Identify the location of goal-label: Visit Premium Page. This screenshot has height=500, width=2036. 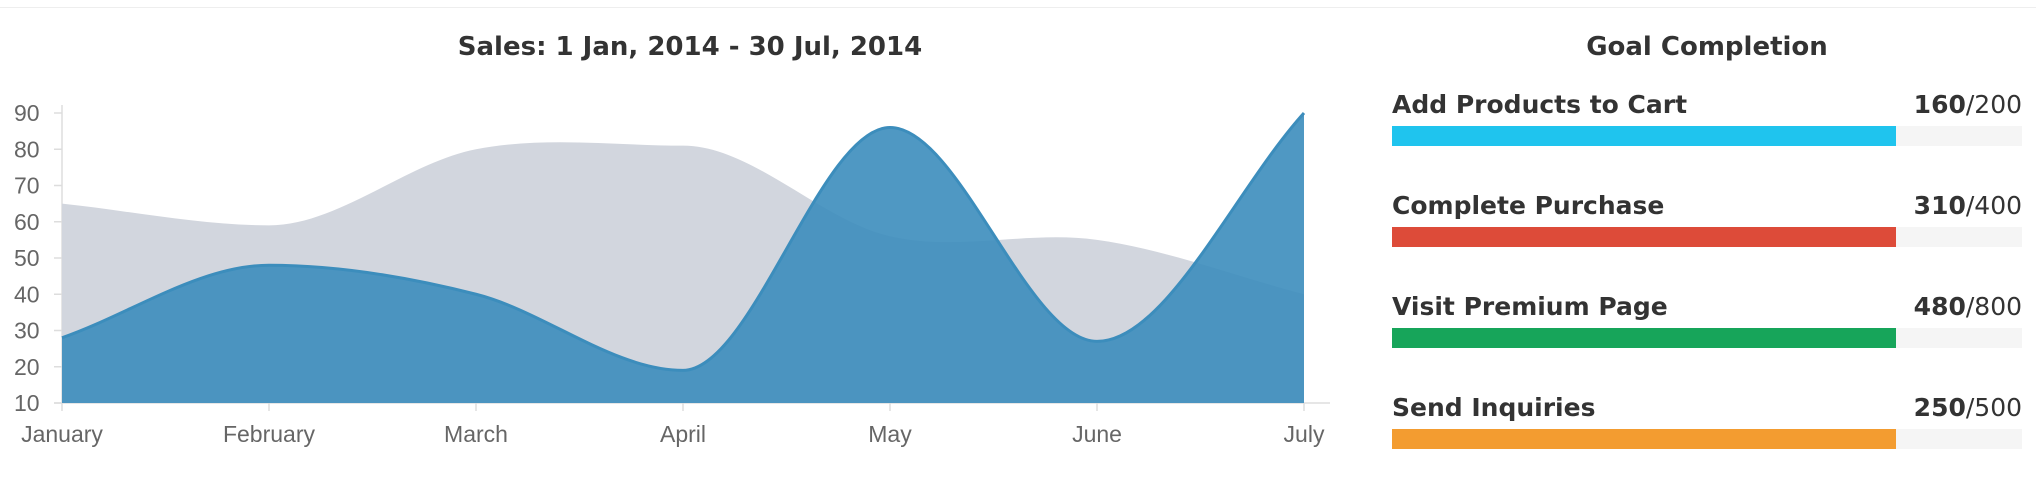
(1530, 306).